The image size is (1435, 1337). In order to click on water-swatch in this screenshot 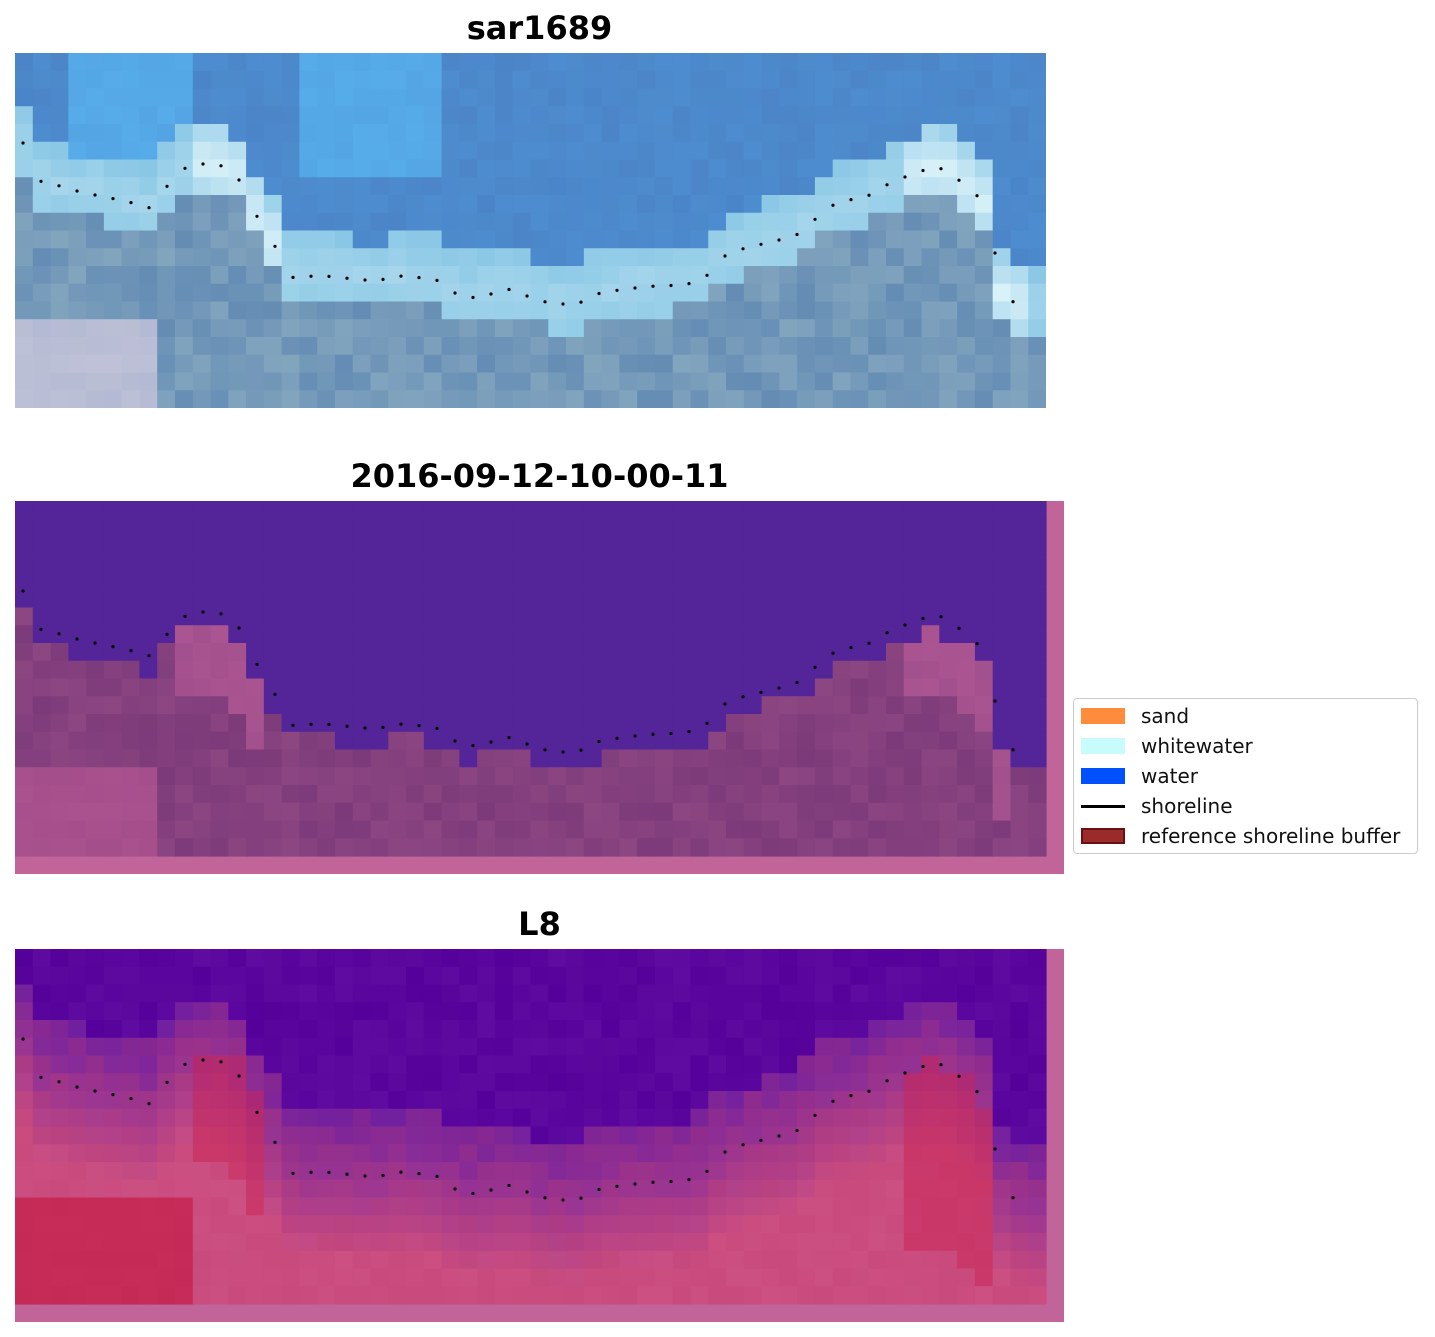, I will do `click(1103, 776)`.